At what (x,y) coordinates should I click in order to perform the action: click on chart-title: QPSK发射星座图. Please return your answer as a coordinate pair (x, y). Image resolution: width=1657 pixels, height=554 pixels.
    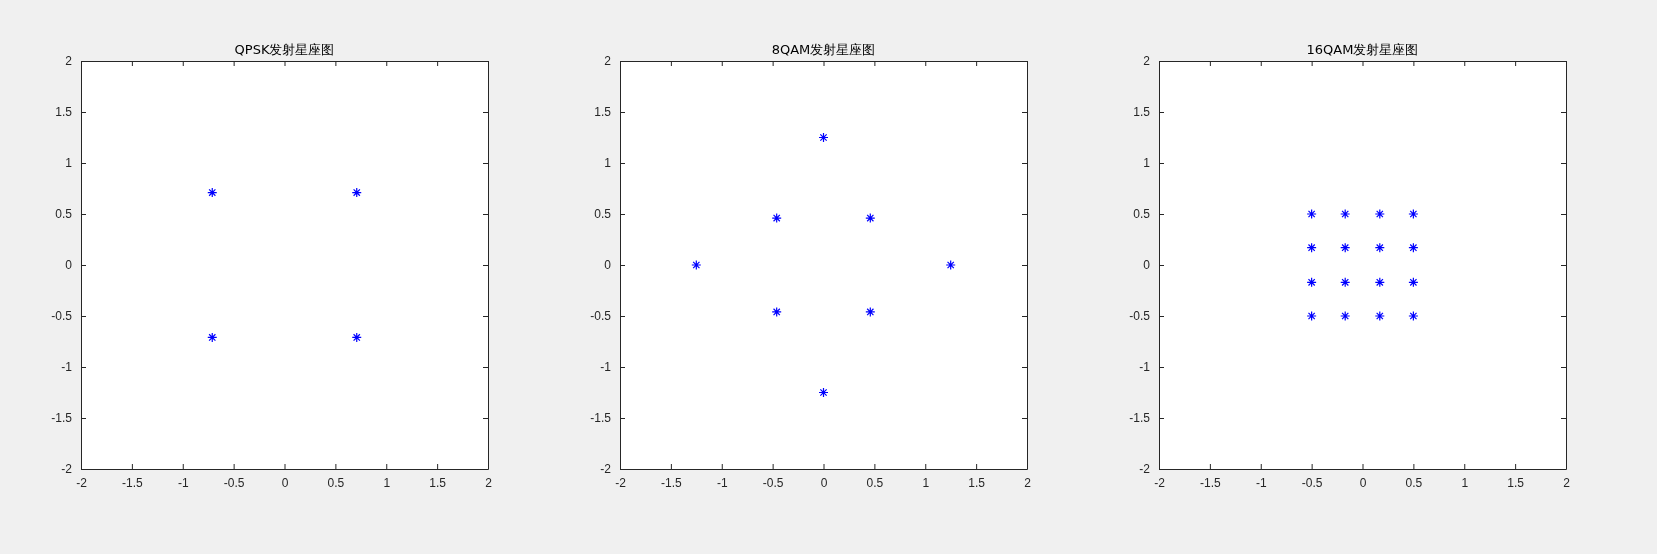
    Looking at the image, I should click on (284, 49).